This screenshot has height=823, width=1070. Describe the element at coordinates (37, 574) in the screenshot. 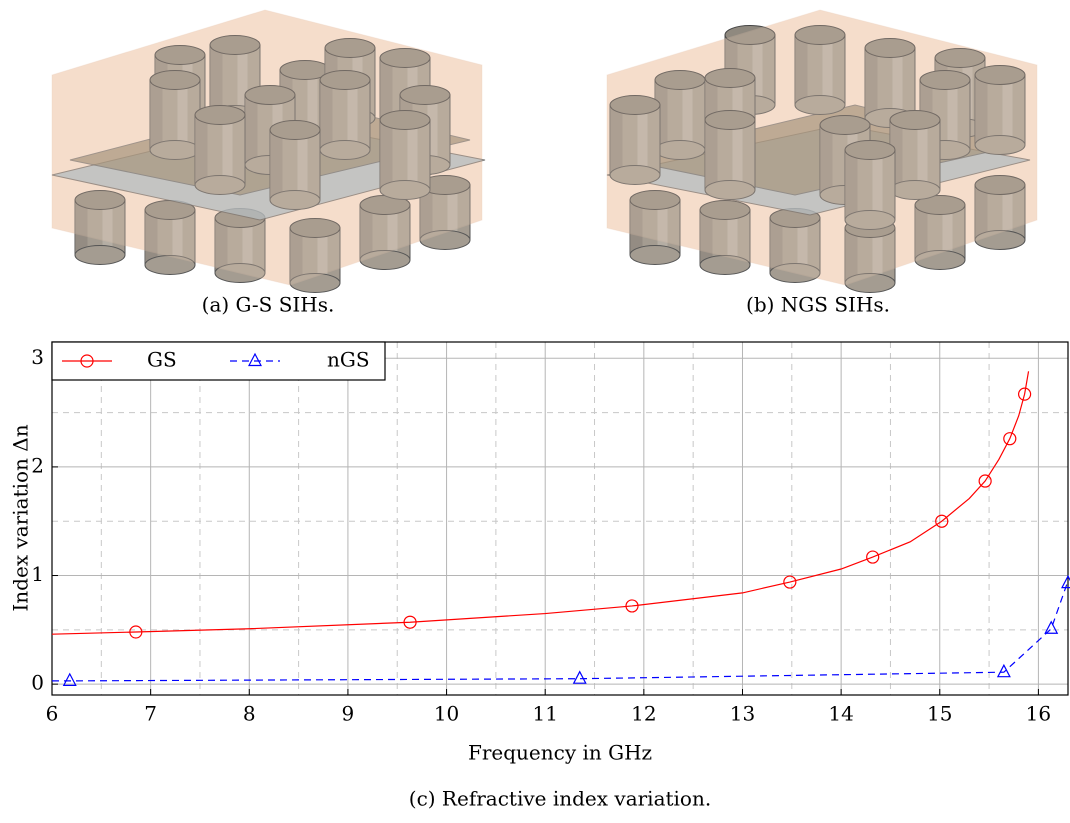

I see `y-tick-label: 1` at that location.